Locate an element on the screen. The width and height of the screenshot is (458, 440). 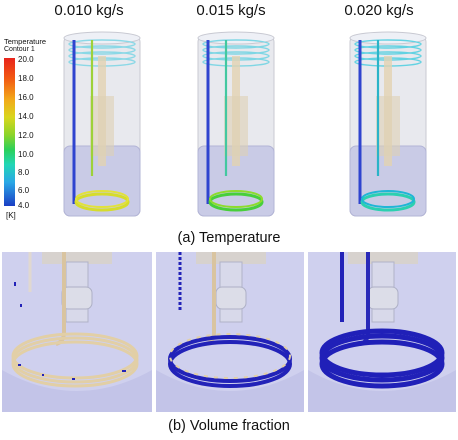
caption-temperature: (a) Temperature is located at coordinates (229, 238).